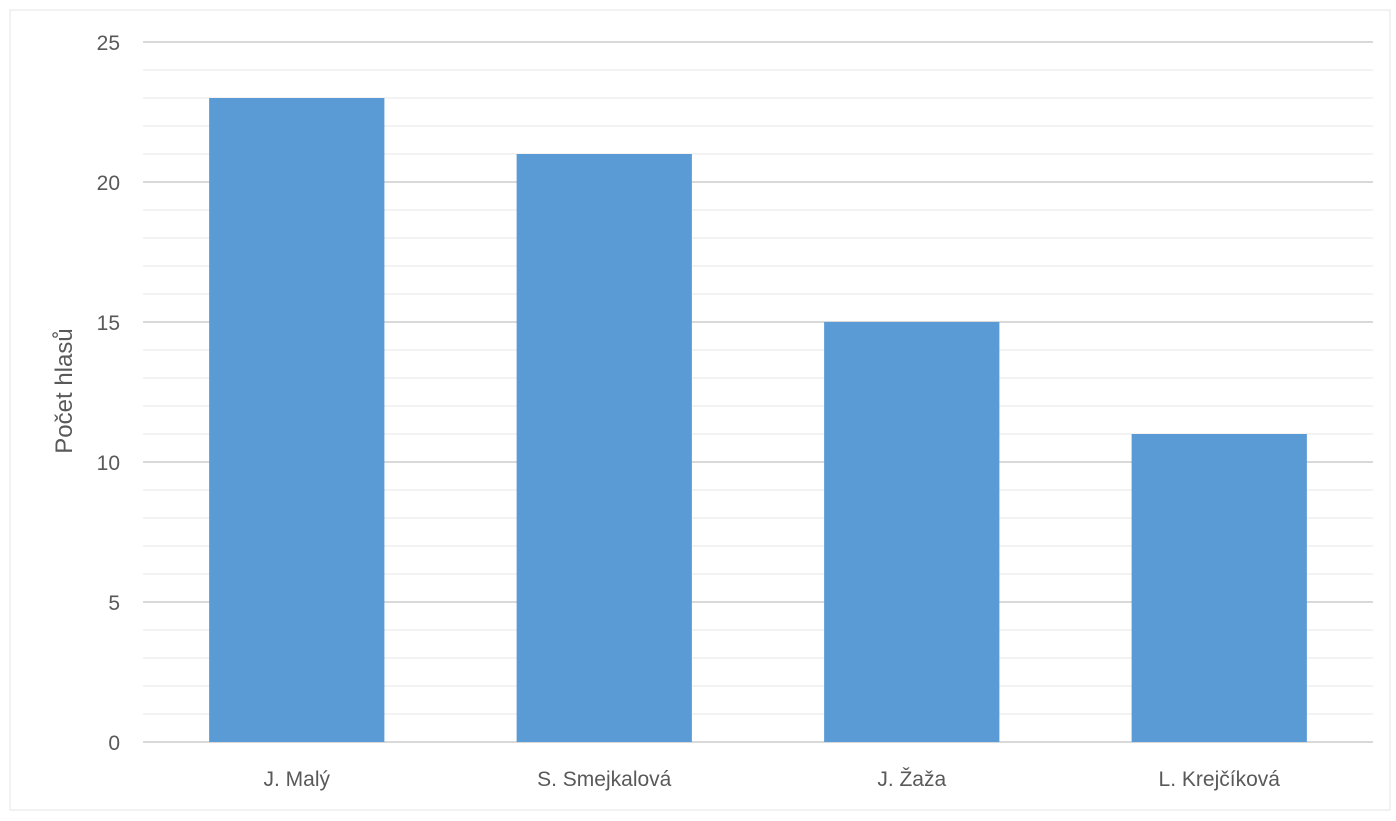 This screenshot has height=821, width=1396. I want to click on x-tick-labels: J. Malý S. Smejkalová J. Žaža L. Krejčíková, so click(771, 779).